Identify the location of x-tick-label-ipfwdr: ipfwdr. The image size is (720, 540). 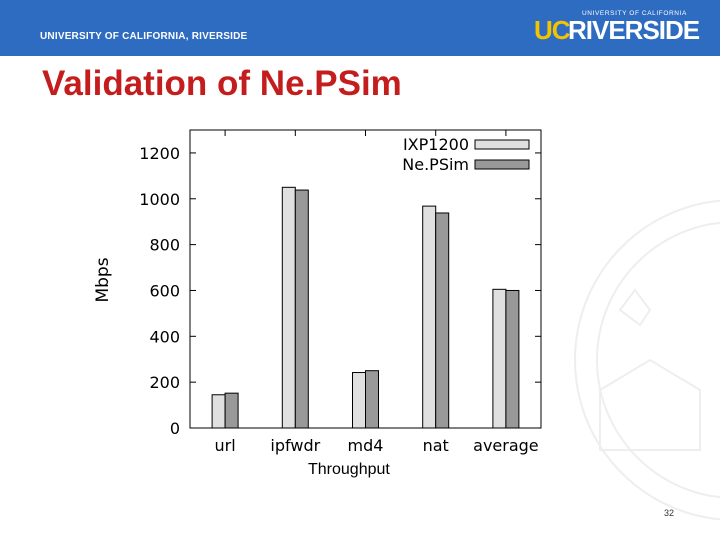
(295, 445).